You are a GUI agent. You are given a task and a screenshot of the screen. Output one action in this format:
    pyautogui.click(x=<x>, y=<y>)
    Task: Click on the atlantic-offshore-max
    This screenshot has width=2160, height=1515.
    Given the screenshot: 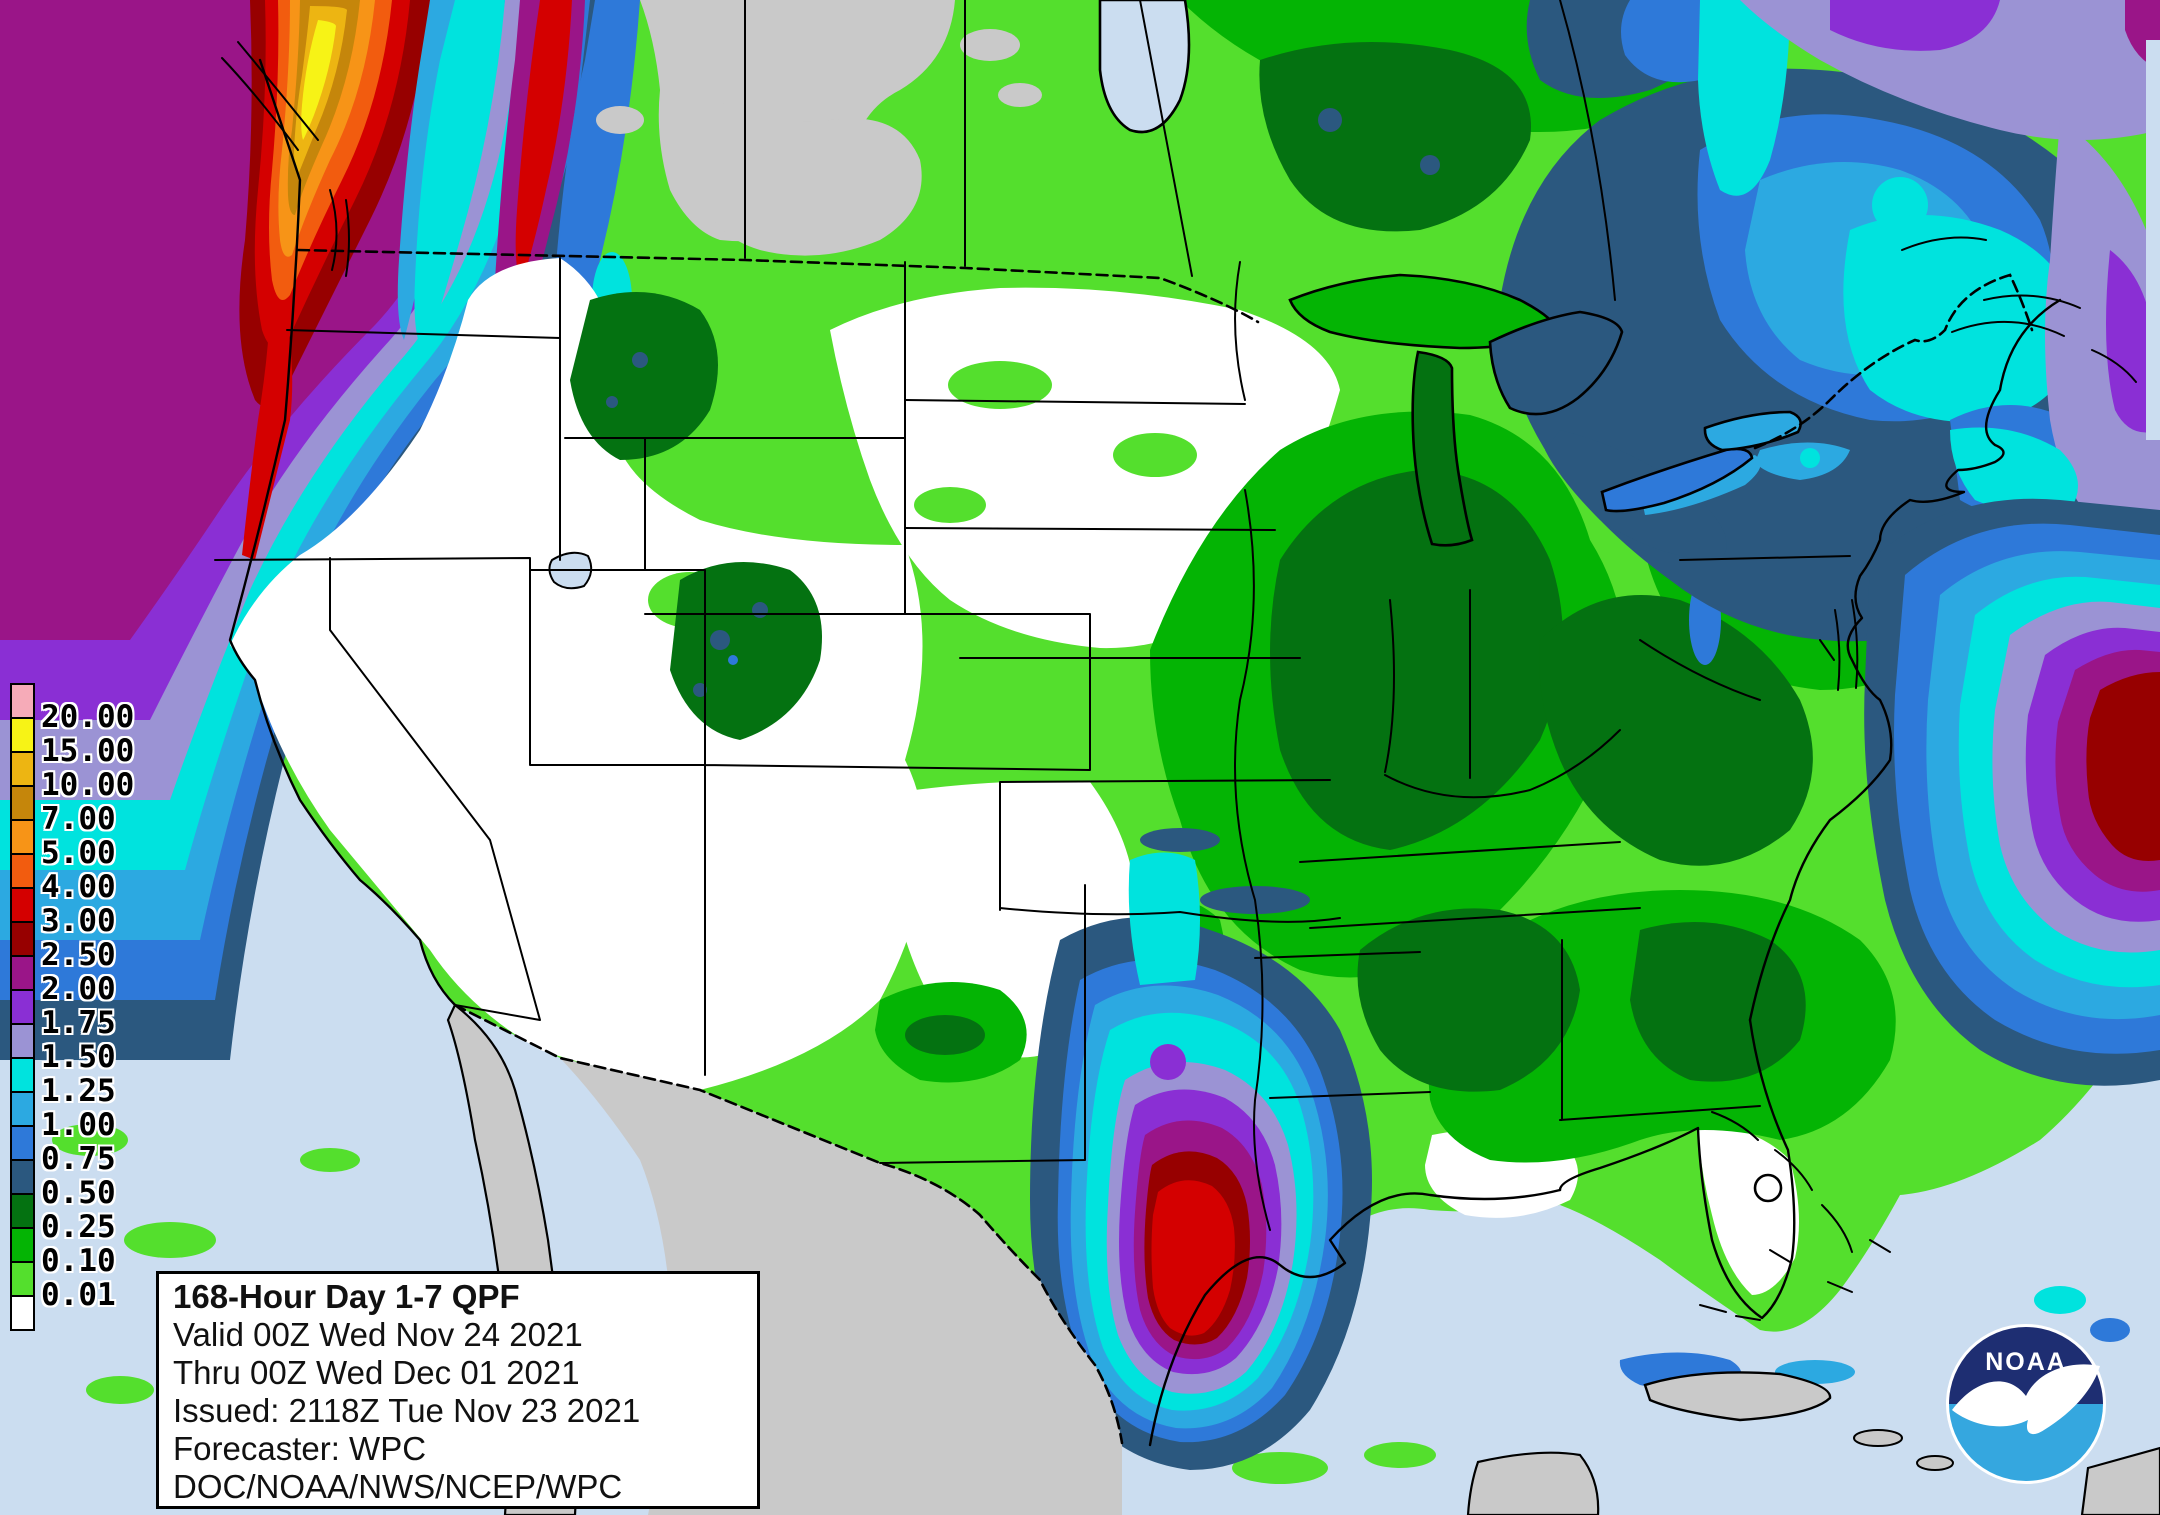 What is the action you would take?
    pyautogui.click(x=2012, y=792)
    